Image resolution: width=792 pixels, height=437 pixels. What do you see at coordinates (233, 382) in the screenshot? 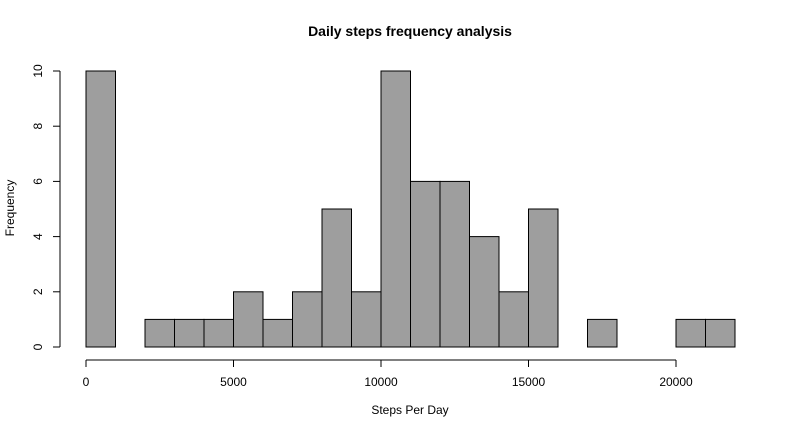
I see `x-tick-label-1: 5000` at bounding box center [233, 382].